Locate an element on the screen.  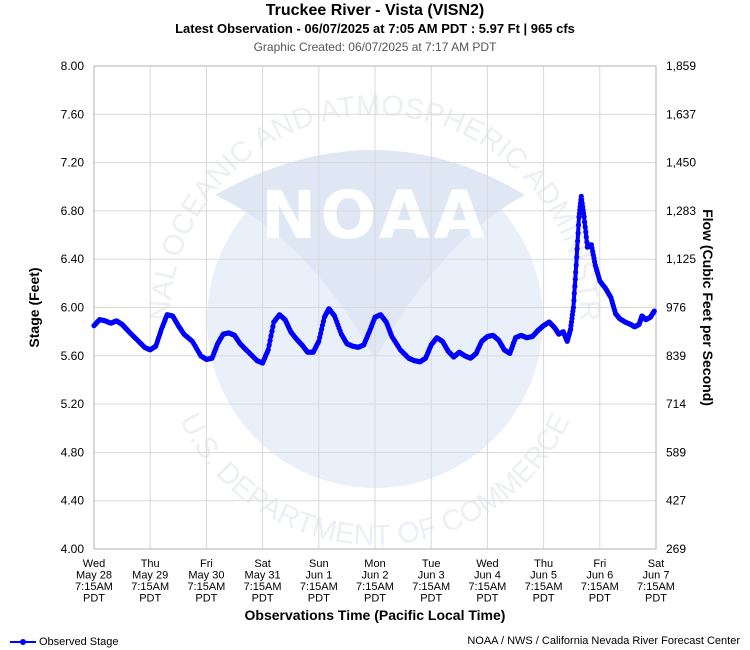
legend-swatch-icon is located at coordinates (23, 642).